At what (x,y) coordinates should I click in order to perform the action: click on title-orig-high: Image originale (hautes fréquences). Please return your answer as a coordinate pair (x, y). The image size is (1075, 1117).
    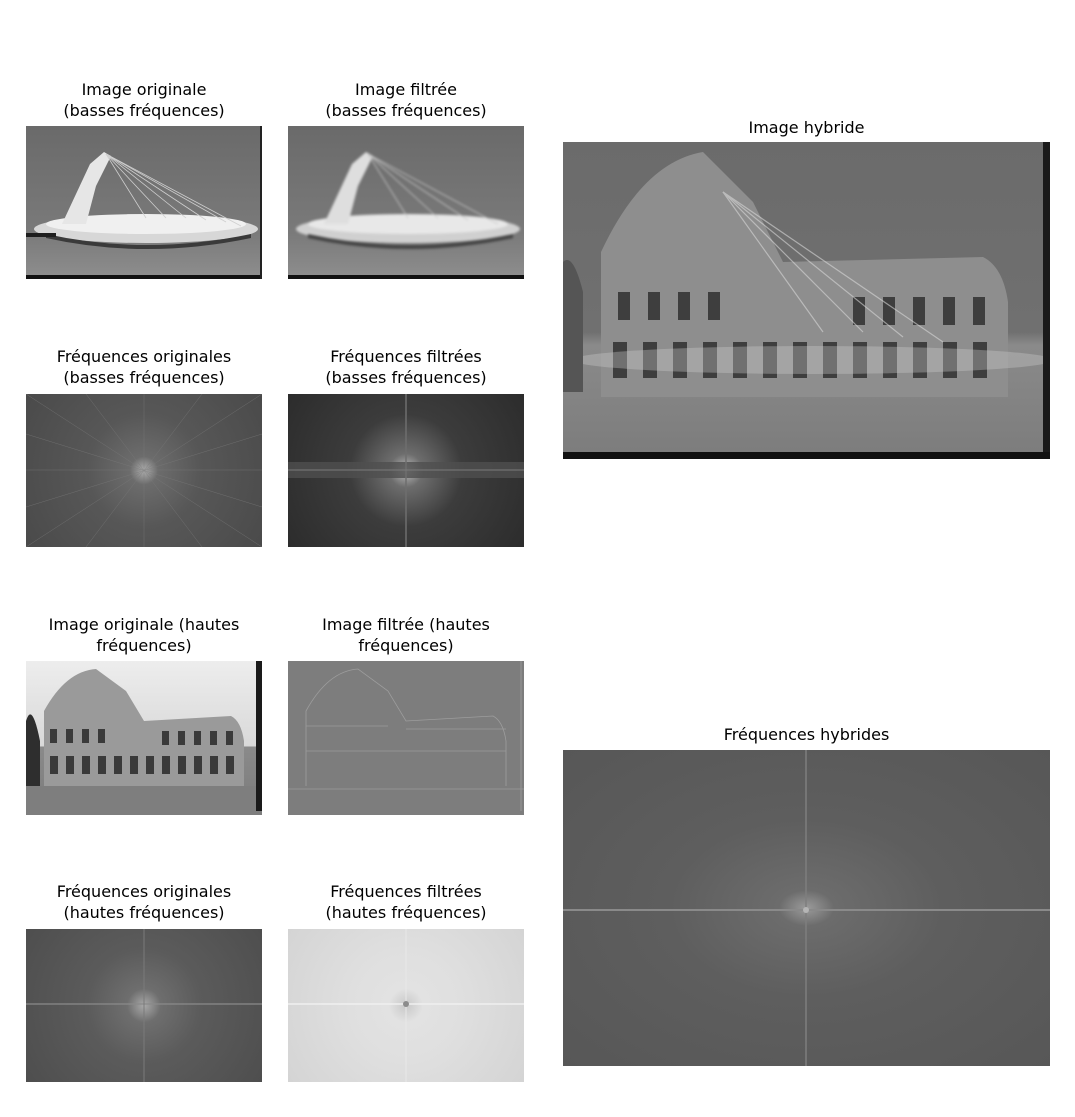
    Looking at the image, I should click on (144, 635).